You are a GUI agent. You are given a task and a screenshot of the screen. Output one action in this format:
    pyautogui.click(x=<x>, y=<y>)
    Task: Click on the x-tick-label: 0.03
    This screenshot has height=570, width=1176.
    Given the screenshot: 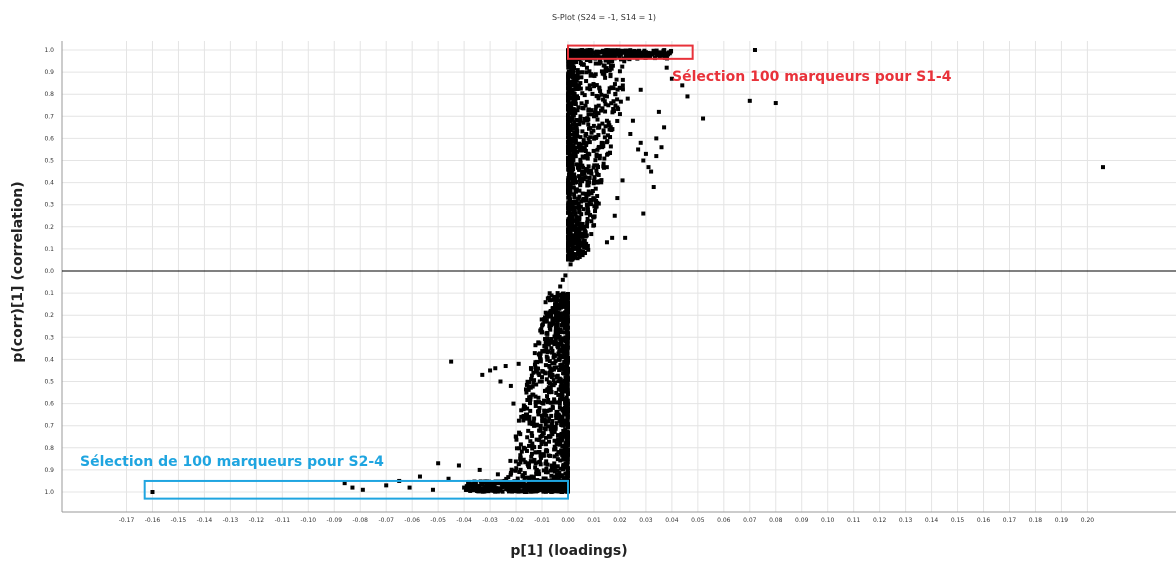 What is the action you would take?
    pyautogui.click(x=646, y=520)
    